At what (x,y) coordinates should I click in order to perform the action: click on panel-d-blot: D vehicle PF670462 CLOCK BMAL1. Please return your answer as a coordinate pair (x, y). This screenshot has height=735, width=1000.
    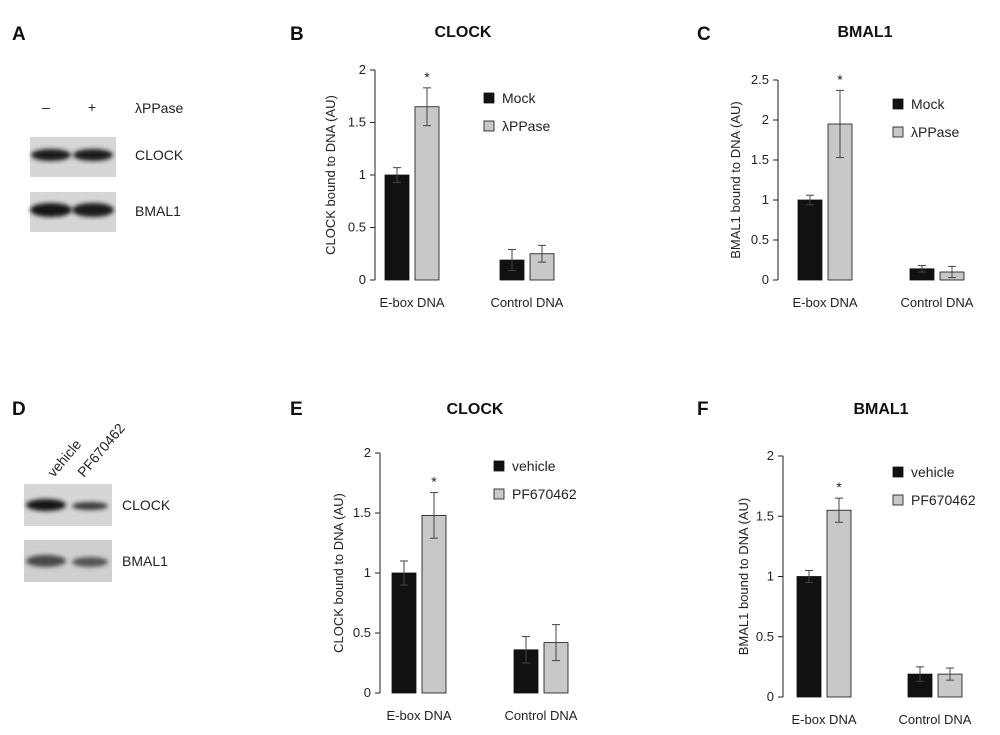
    Looking at the image, I should click on (91, 490).